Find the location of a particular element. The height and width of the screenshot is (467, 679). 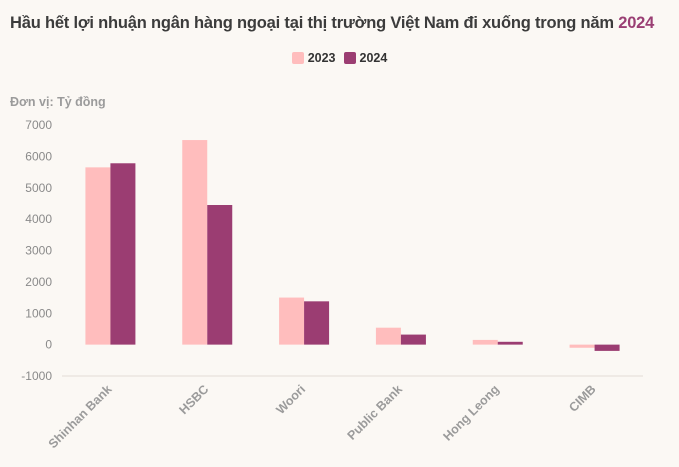

bar-2023-hong-leong is located at coordinates (485, 342).